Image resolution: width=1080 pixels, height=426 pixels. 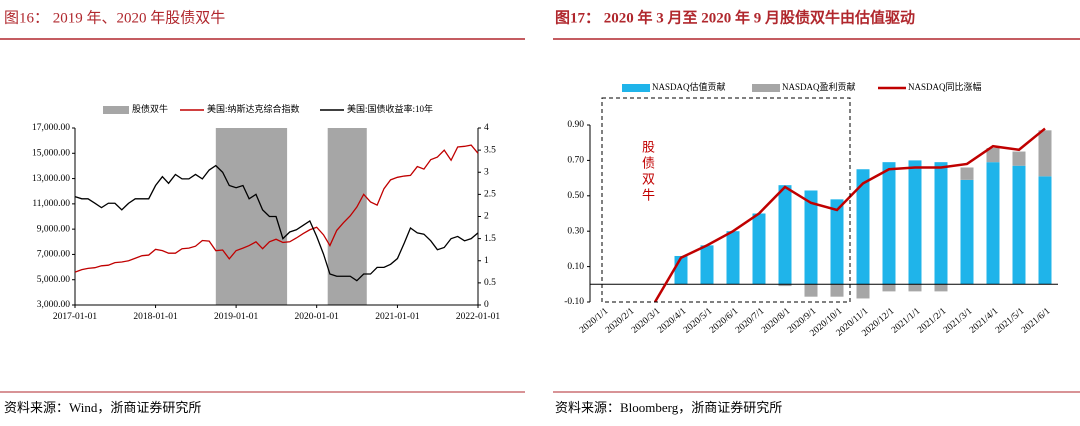 What do you see at coordinates (114, 17) in the screenshot?
I see `chart-title: 图16： 2019 年、2020 年股债双牛` at bounding box center [114, 17].